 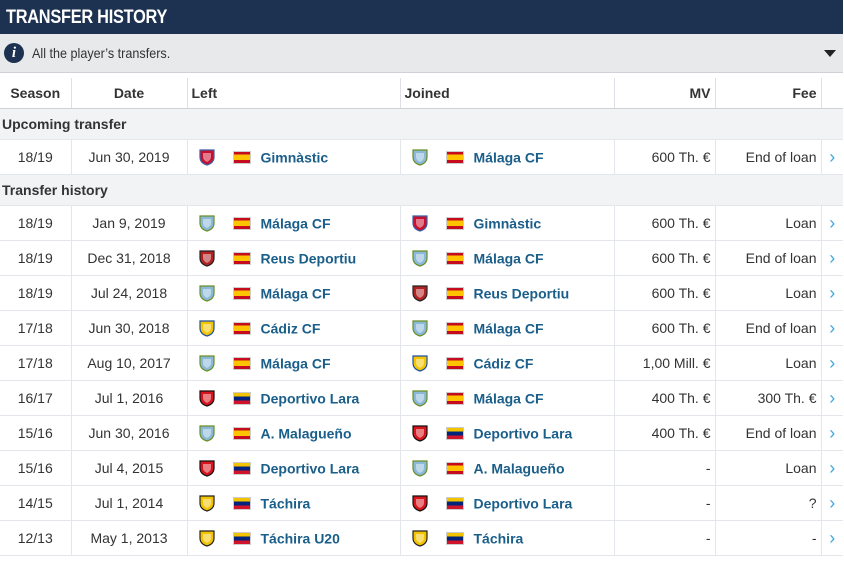 What do you see at coordinates (129, 157) in the screenshot?
I see `date-cell: Jun 30, 2019` at bounding box center [129, 157].